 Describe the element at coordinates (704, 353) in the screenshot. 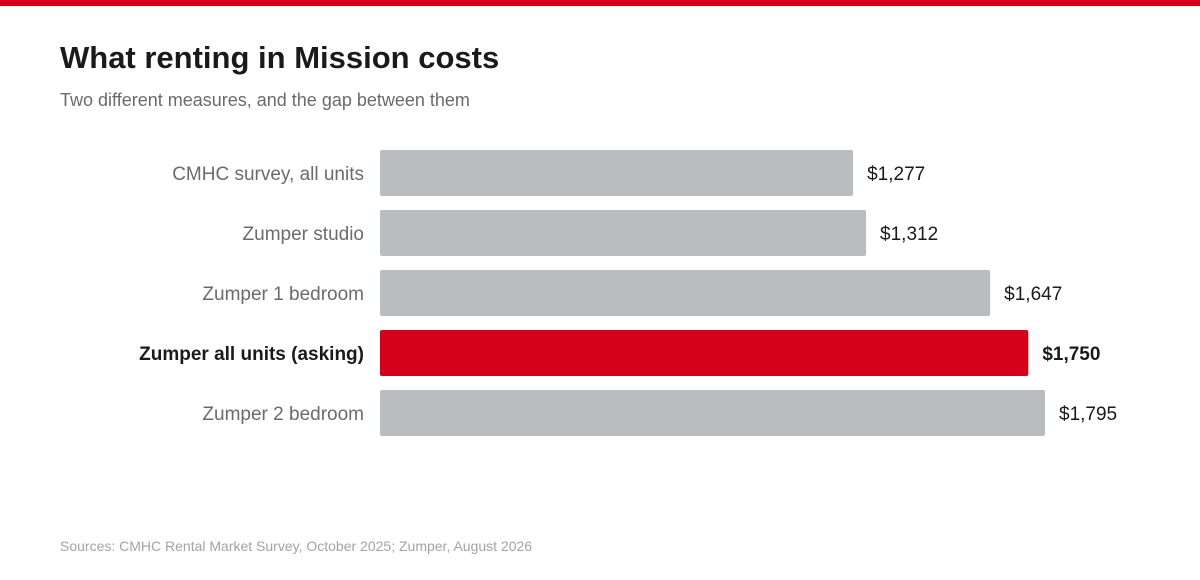

I see `highlighted-bar` at that location.